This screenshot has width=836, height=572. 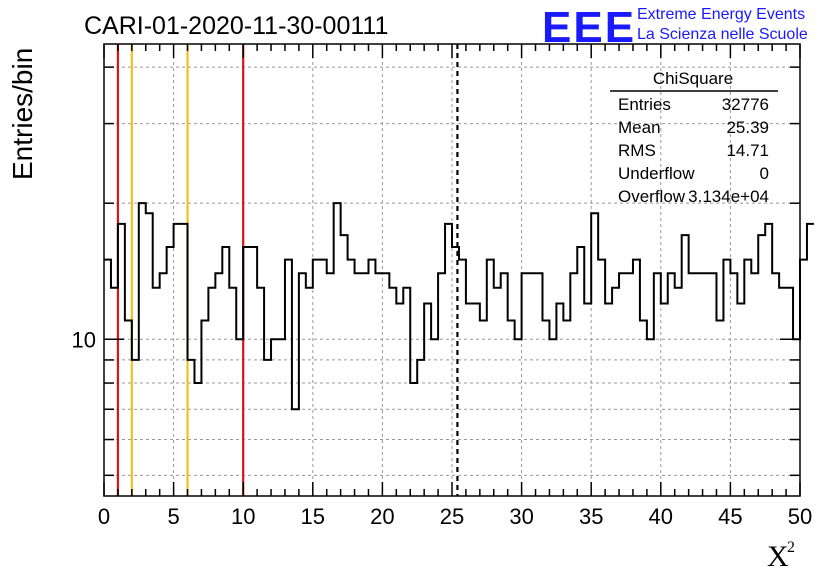 I want to click on stats-value: 14.71, so click(x=747, y=150).